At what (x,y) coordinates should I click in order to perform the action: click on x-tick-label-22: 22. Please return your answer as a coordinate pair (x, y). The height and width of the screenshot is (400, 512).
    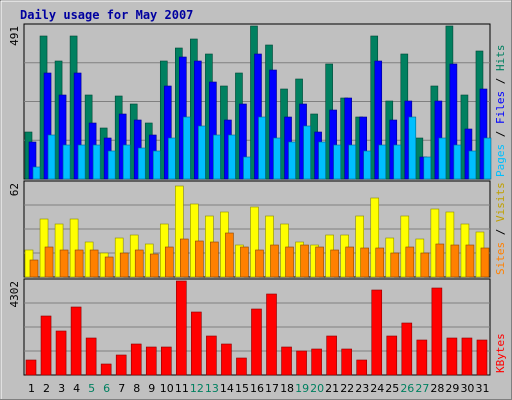
    Looking at the image, I should click on (347, 388).